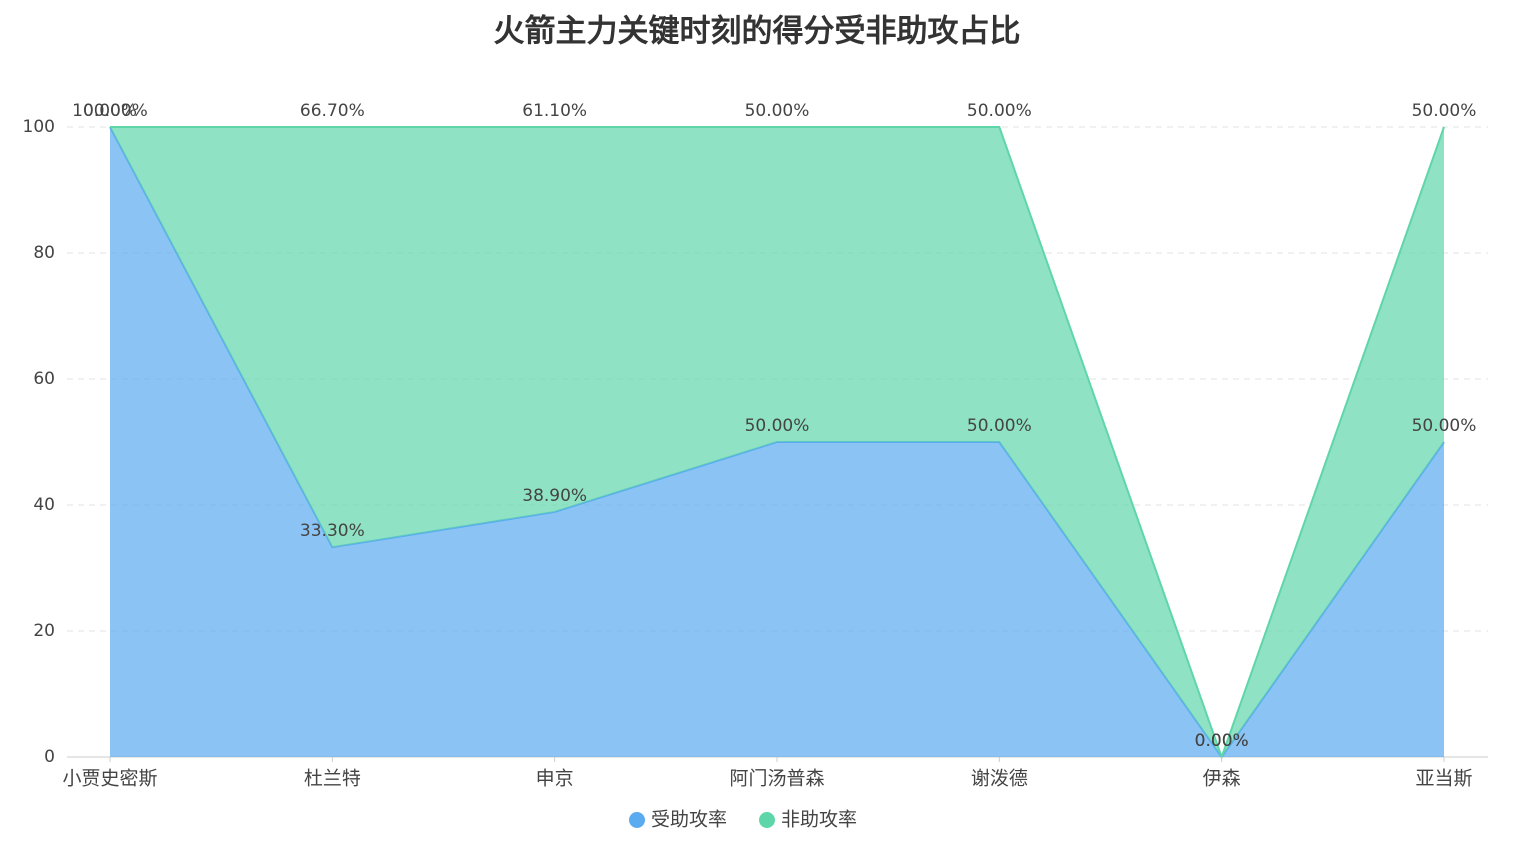 The height and width of the screenshot is (864, 1515). What do you see at coordinates (49, 757) in the screenshot?
I see `y-tick-label: 0` at bounding box center [49, 757].